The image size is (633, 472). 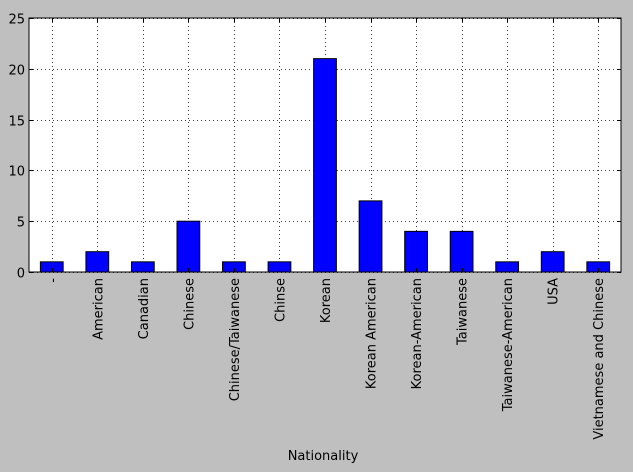 I want to click on x-tick-label: American, so click(x=98, y=309).